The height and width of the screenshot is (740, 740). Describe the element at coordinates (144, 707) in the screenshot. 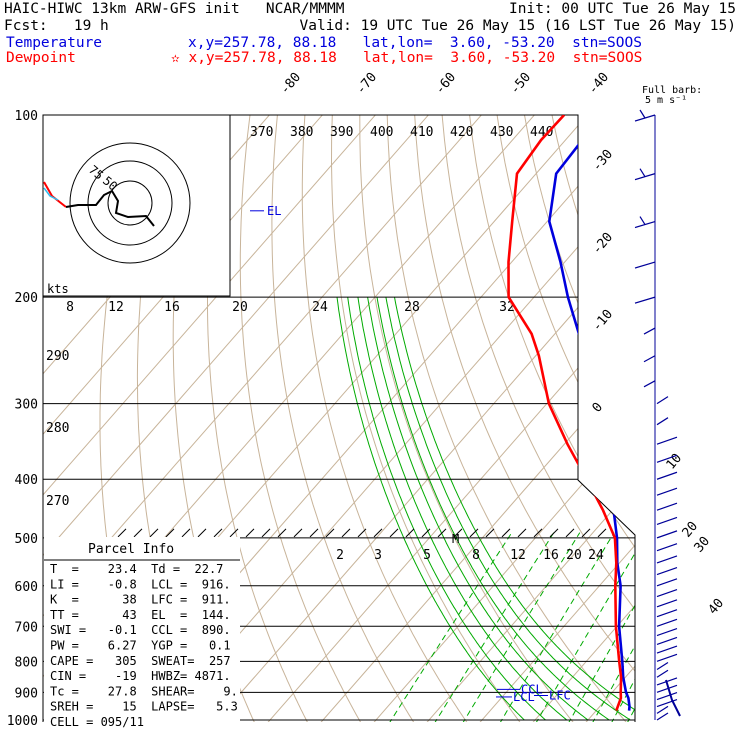

I see `parcel-info-row: SREH = 15 LAPSE= 5.3` at that location.